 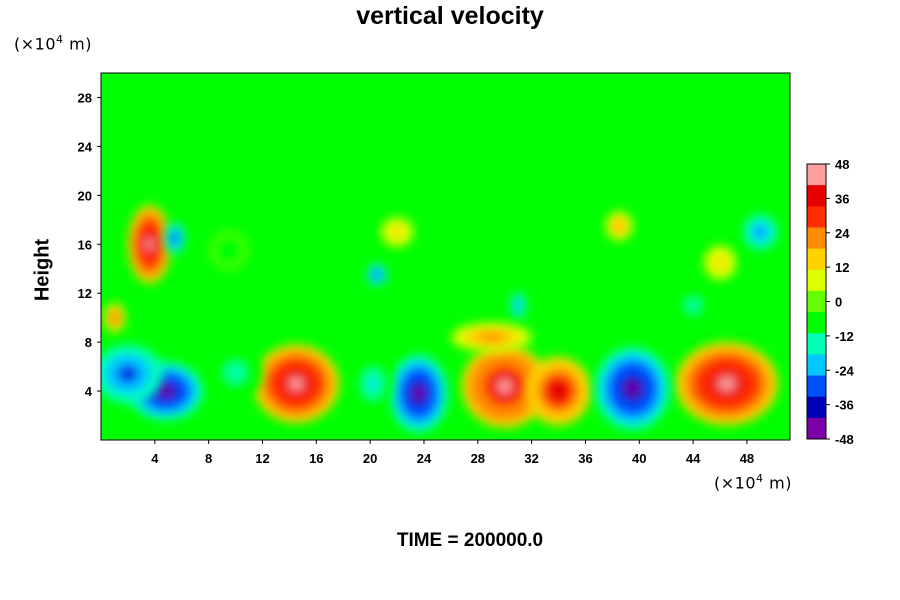 I want to click on y-axis-ticks: 4 8 12 16 20 24 28, so click(x=89, y=244).